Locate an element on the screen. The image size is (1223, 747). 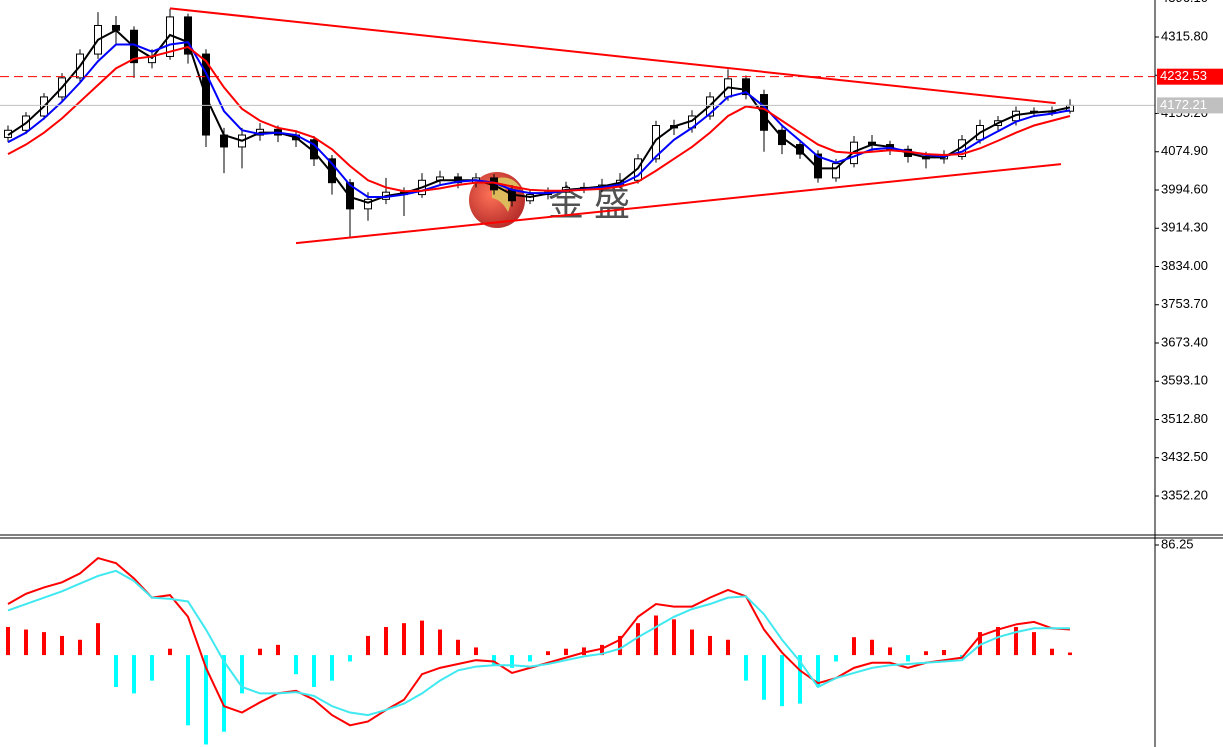
y-tick-label: 3673.40 is located at coordinates (1184, 341).